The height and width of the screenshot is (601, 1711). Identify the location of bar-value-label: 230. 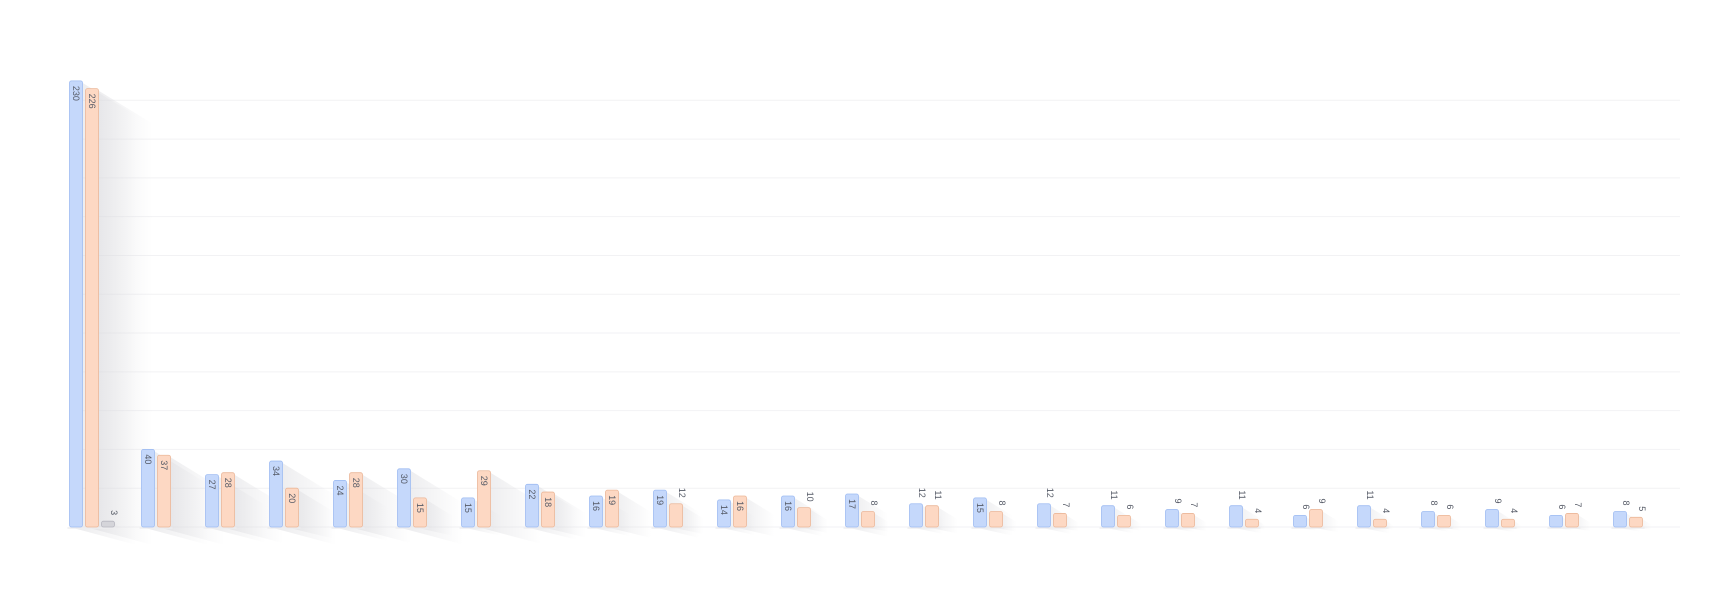
(76, 93).